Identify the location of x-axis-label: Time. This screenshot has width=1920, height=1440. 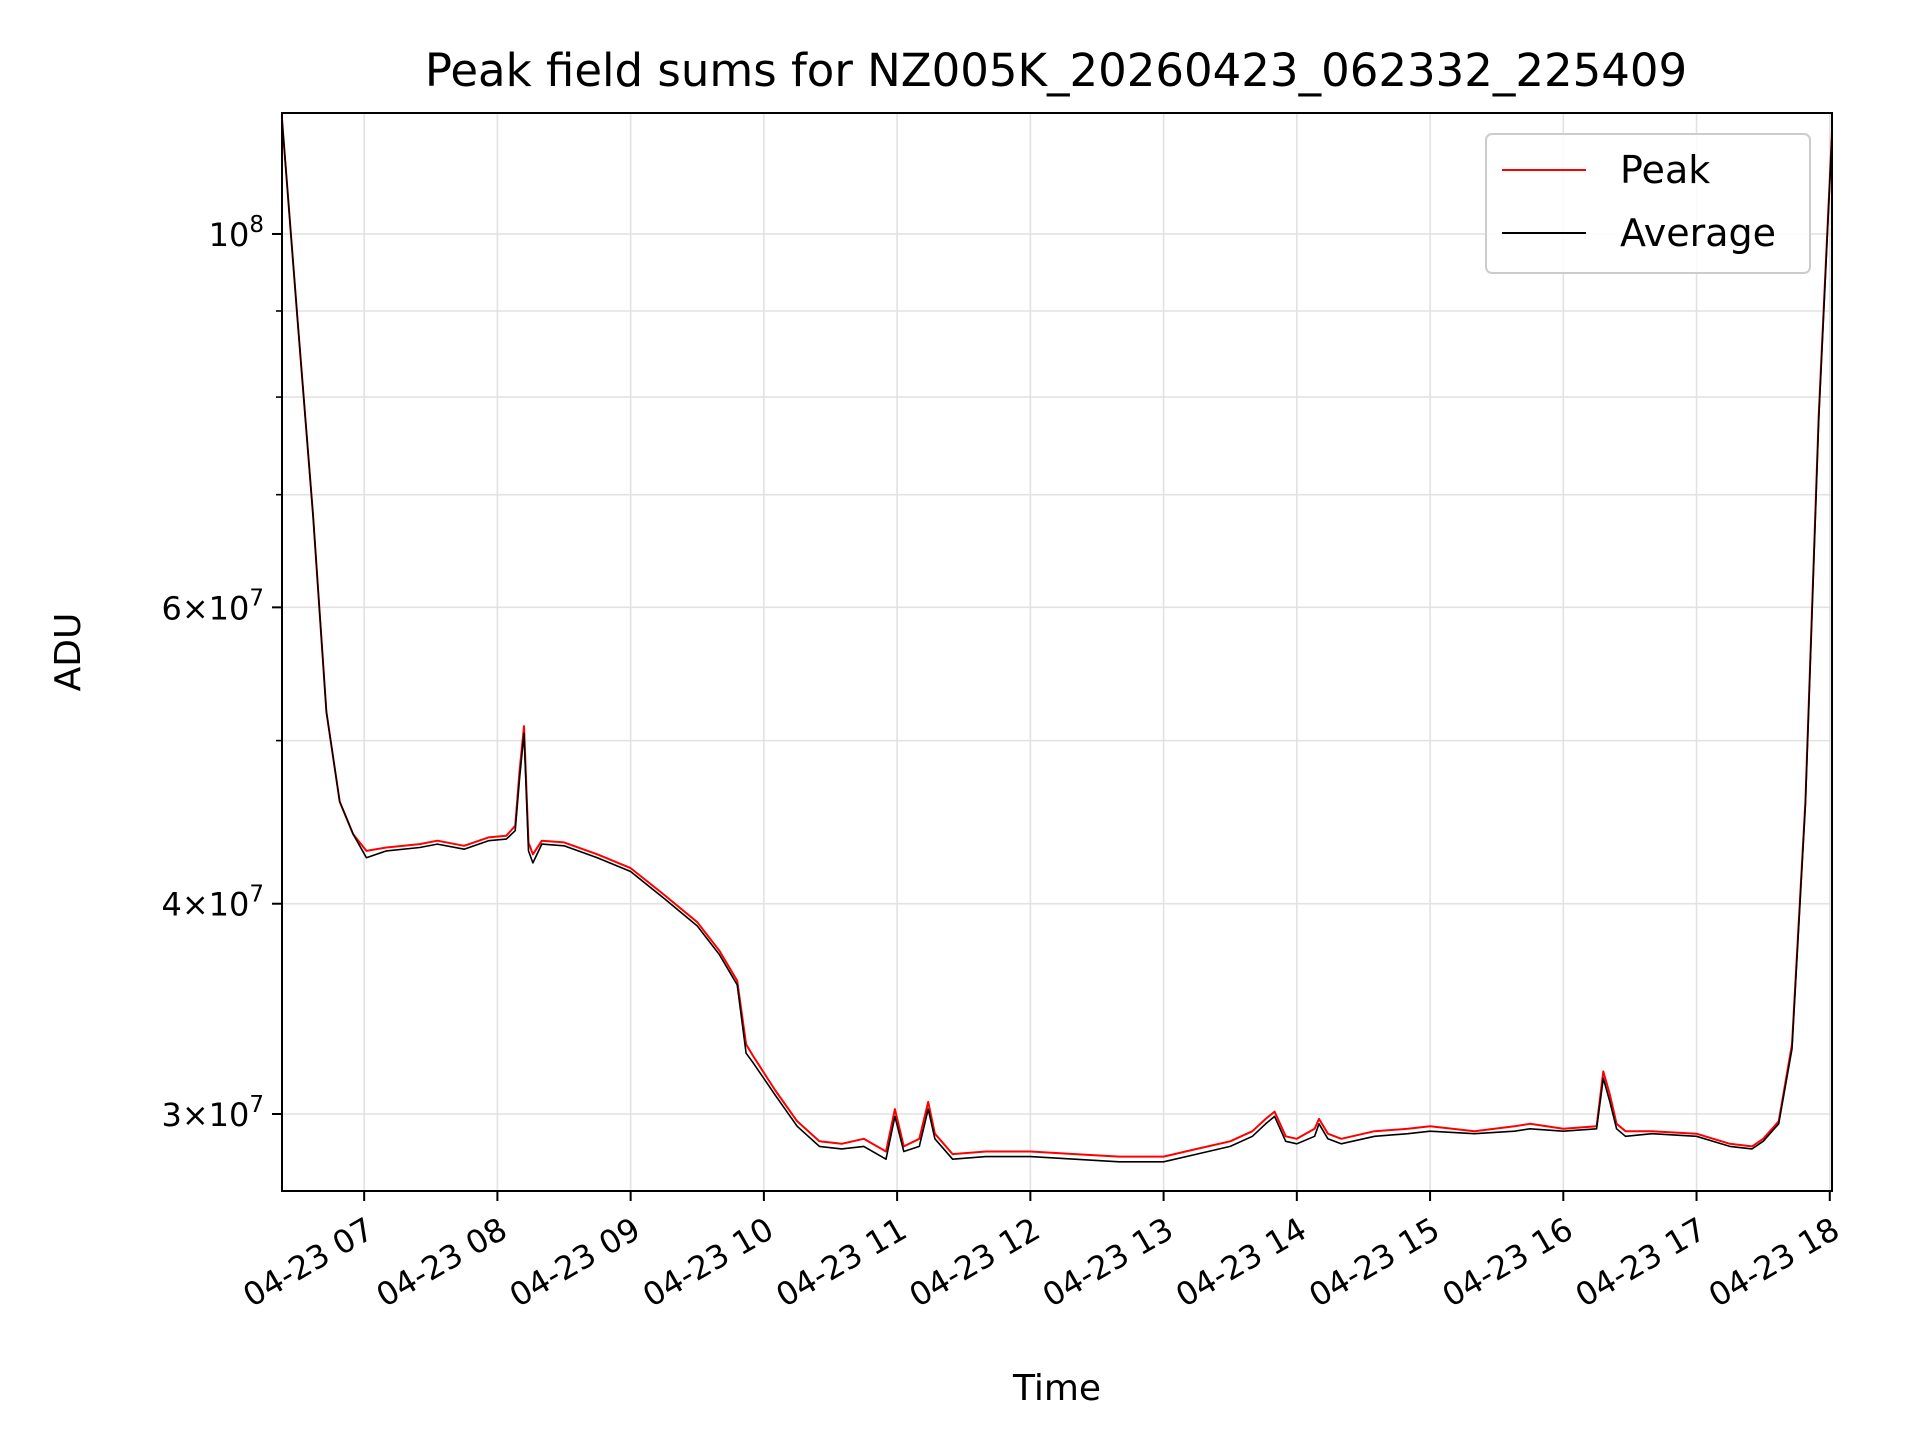
(1056, 1388).